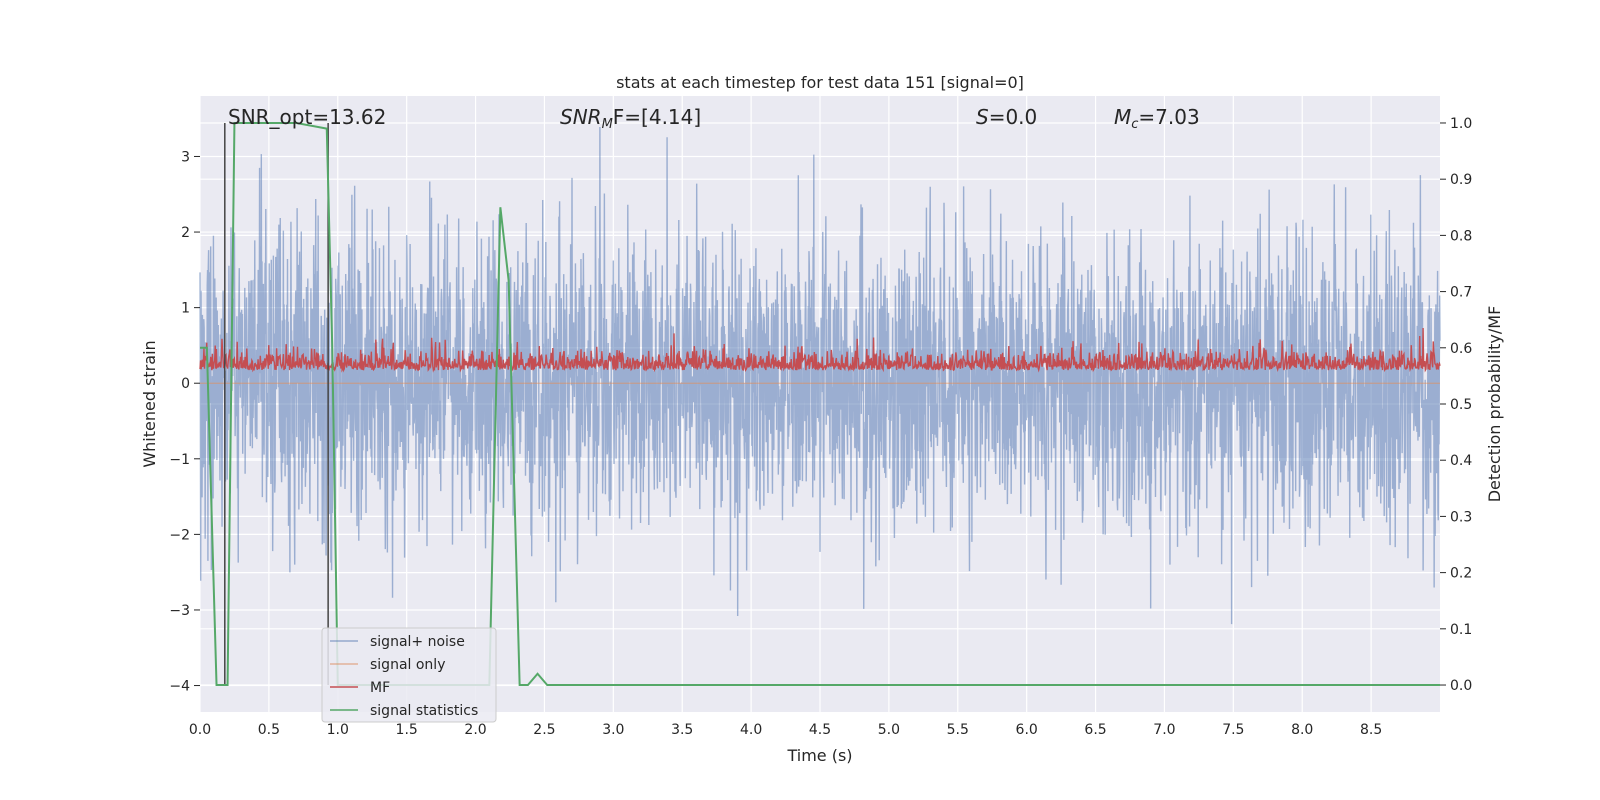 This screenshot has height=800, width=1600. Describe the element at coordinates (682, 730) in the screenshot. I see `x-tick-label: 3.5` at that location.